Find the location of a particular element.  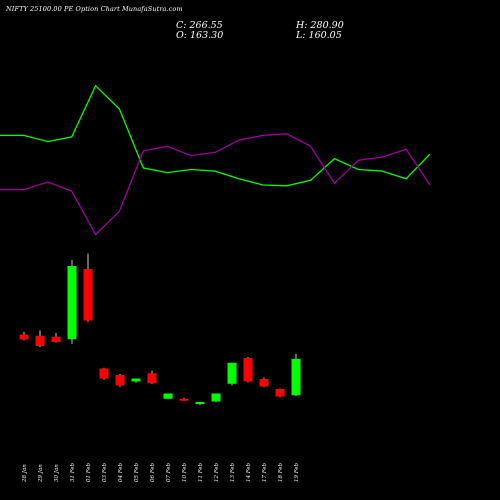

x-tick-label: 01 Feb is located at coordinates (89, 472).